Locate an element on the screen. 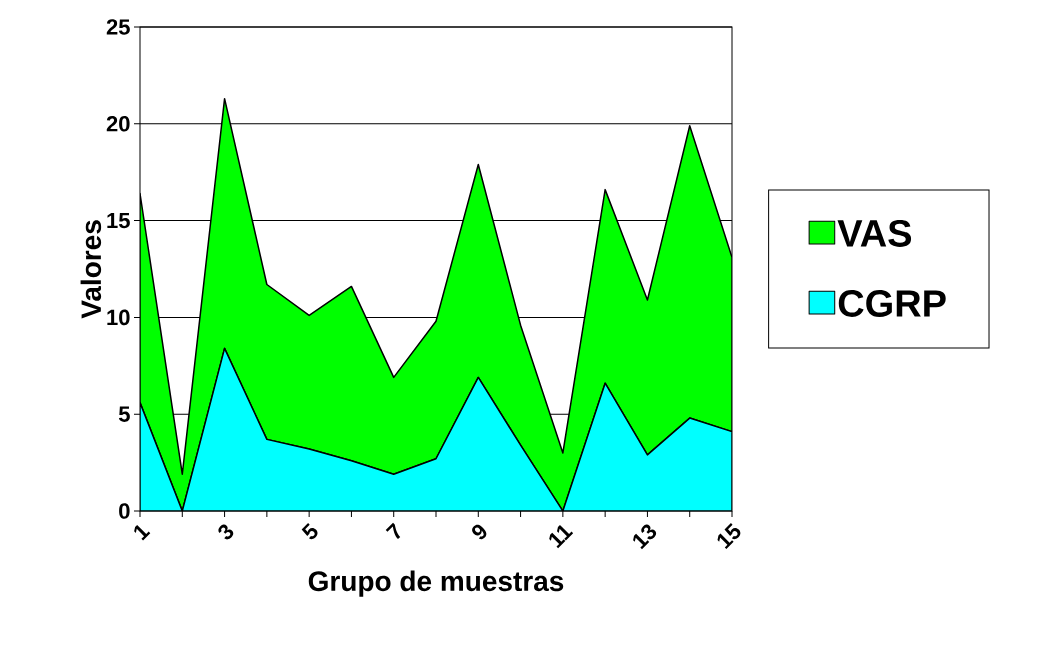  y-tick-label: 15 is located at coordinates (118, 220).